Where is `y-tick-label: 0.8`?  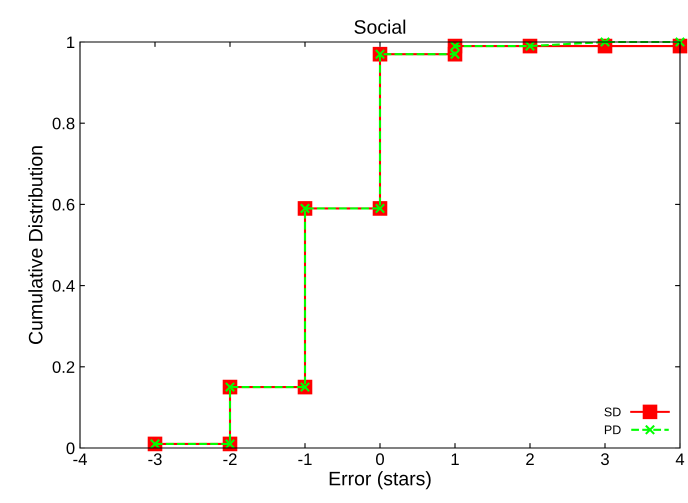
y-tick-label: 0.8 is located at coordinates (63, 124).